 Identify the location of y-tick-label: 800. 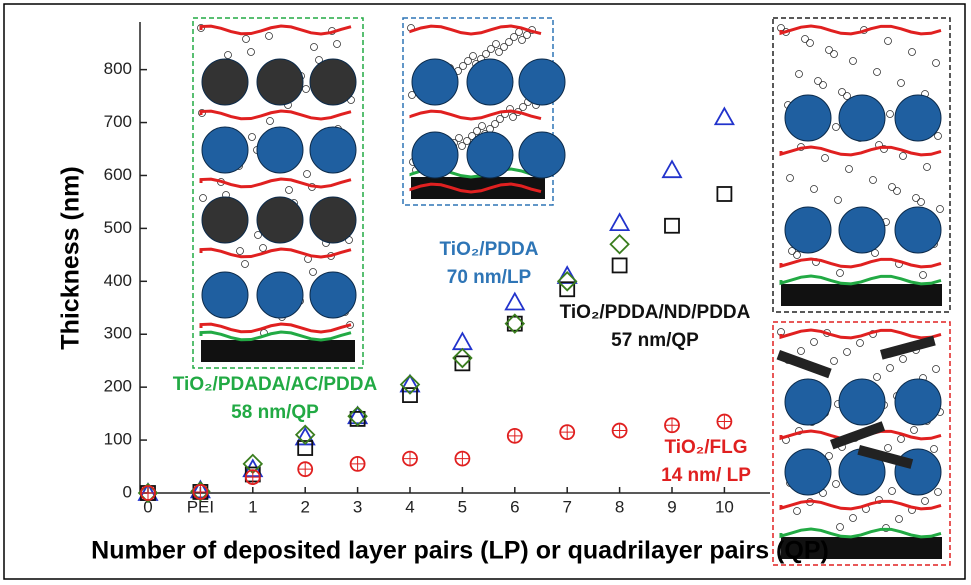
(118, 68).